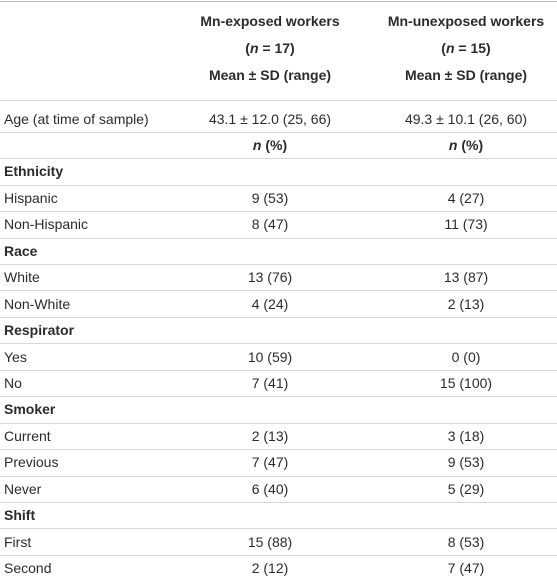 The height and width of the screenshot is (579, 557). What do you see at coordinates (23, 488) in the screenshot?
I see `row-label: Never` at bounding box center [23, 488].